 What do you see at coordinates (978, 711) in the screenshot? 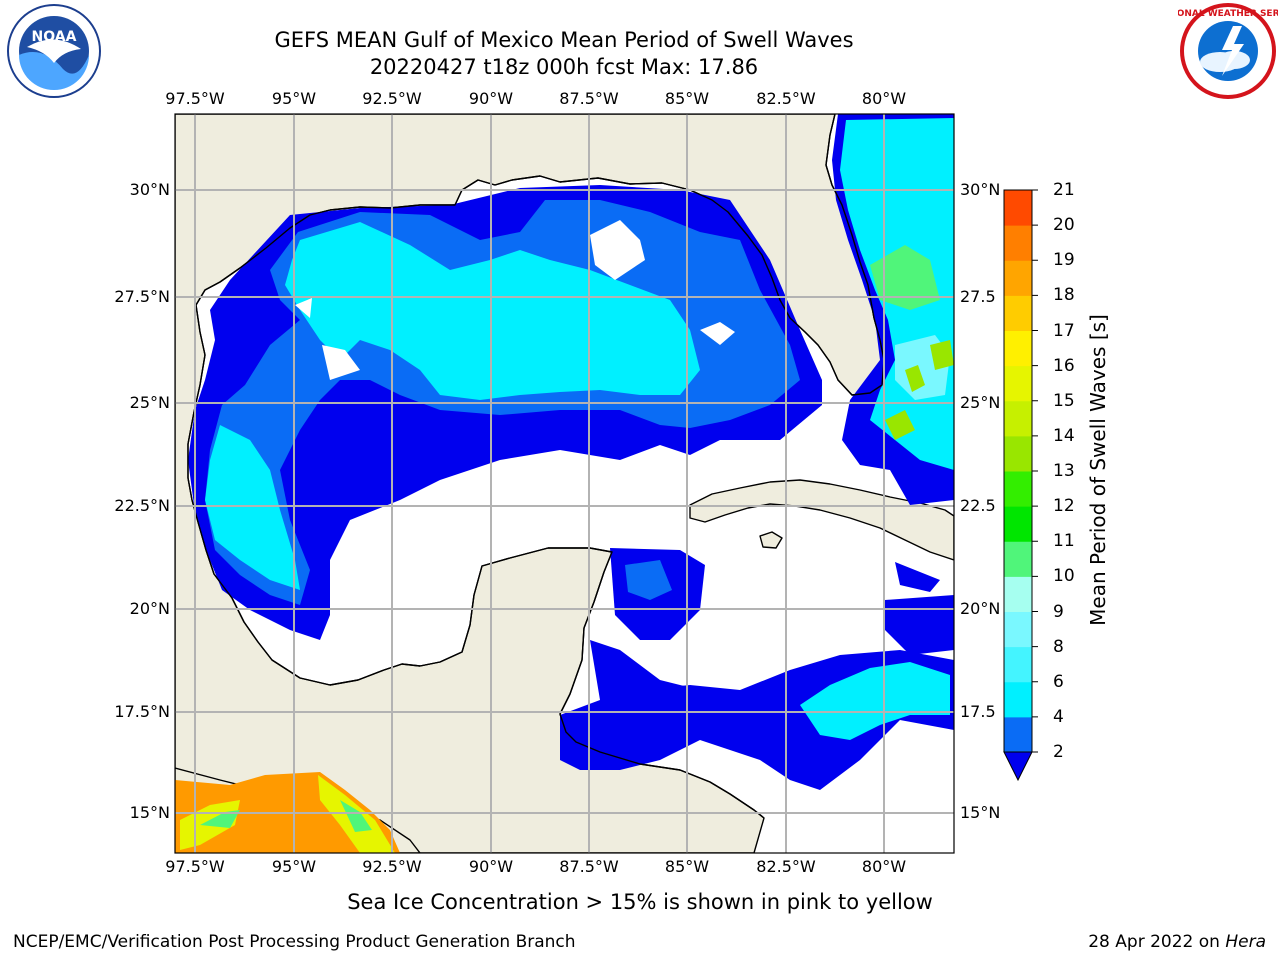
I see `lat-label-right: 17.5` at bounding box center [978, 711].